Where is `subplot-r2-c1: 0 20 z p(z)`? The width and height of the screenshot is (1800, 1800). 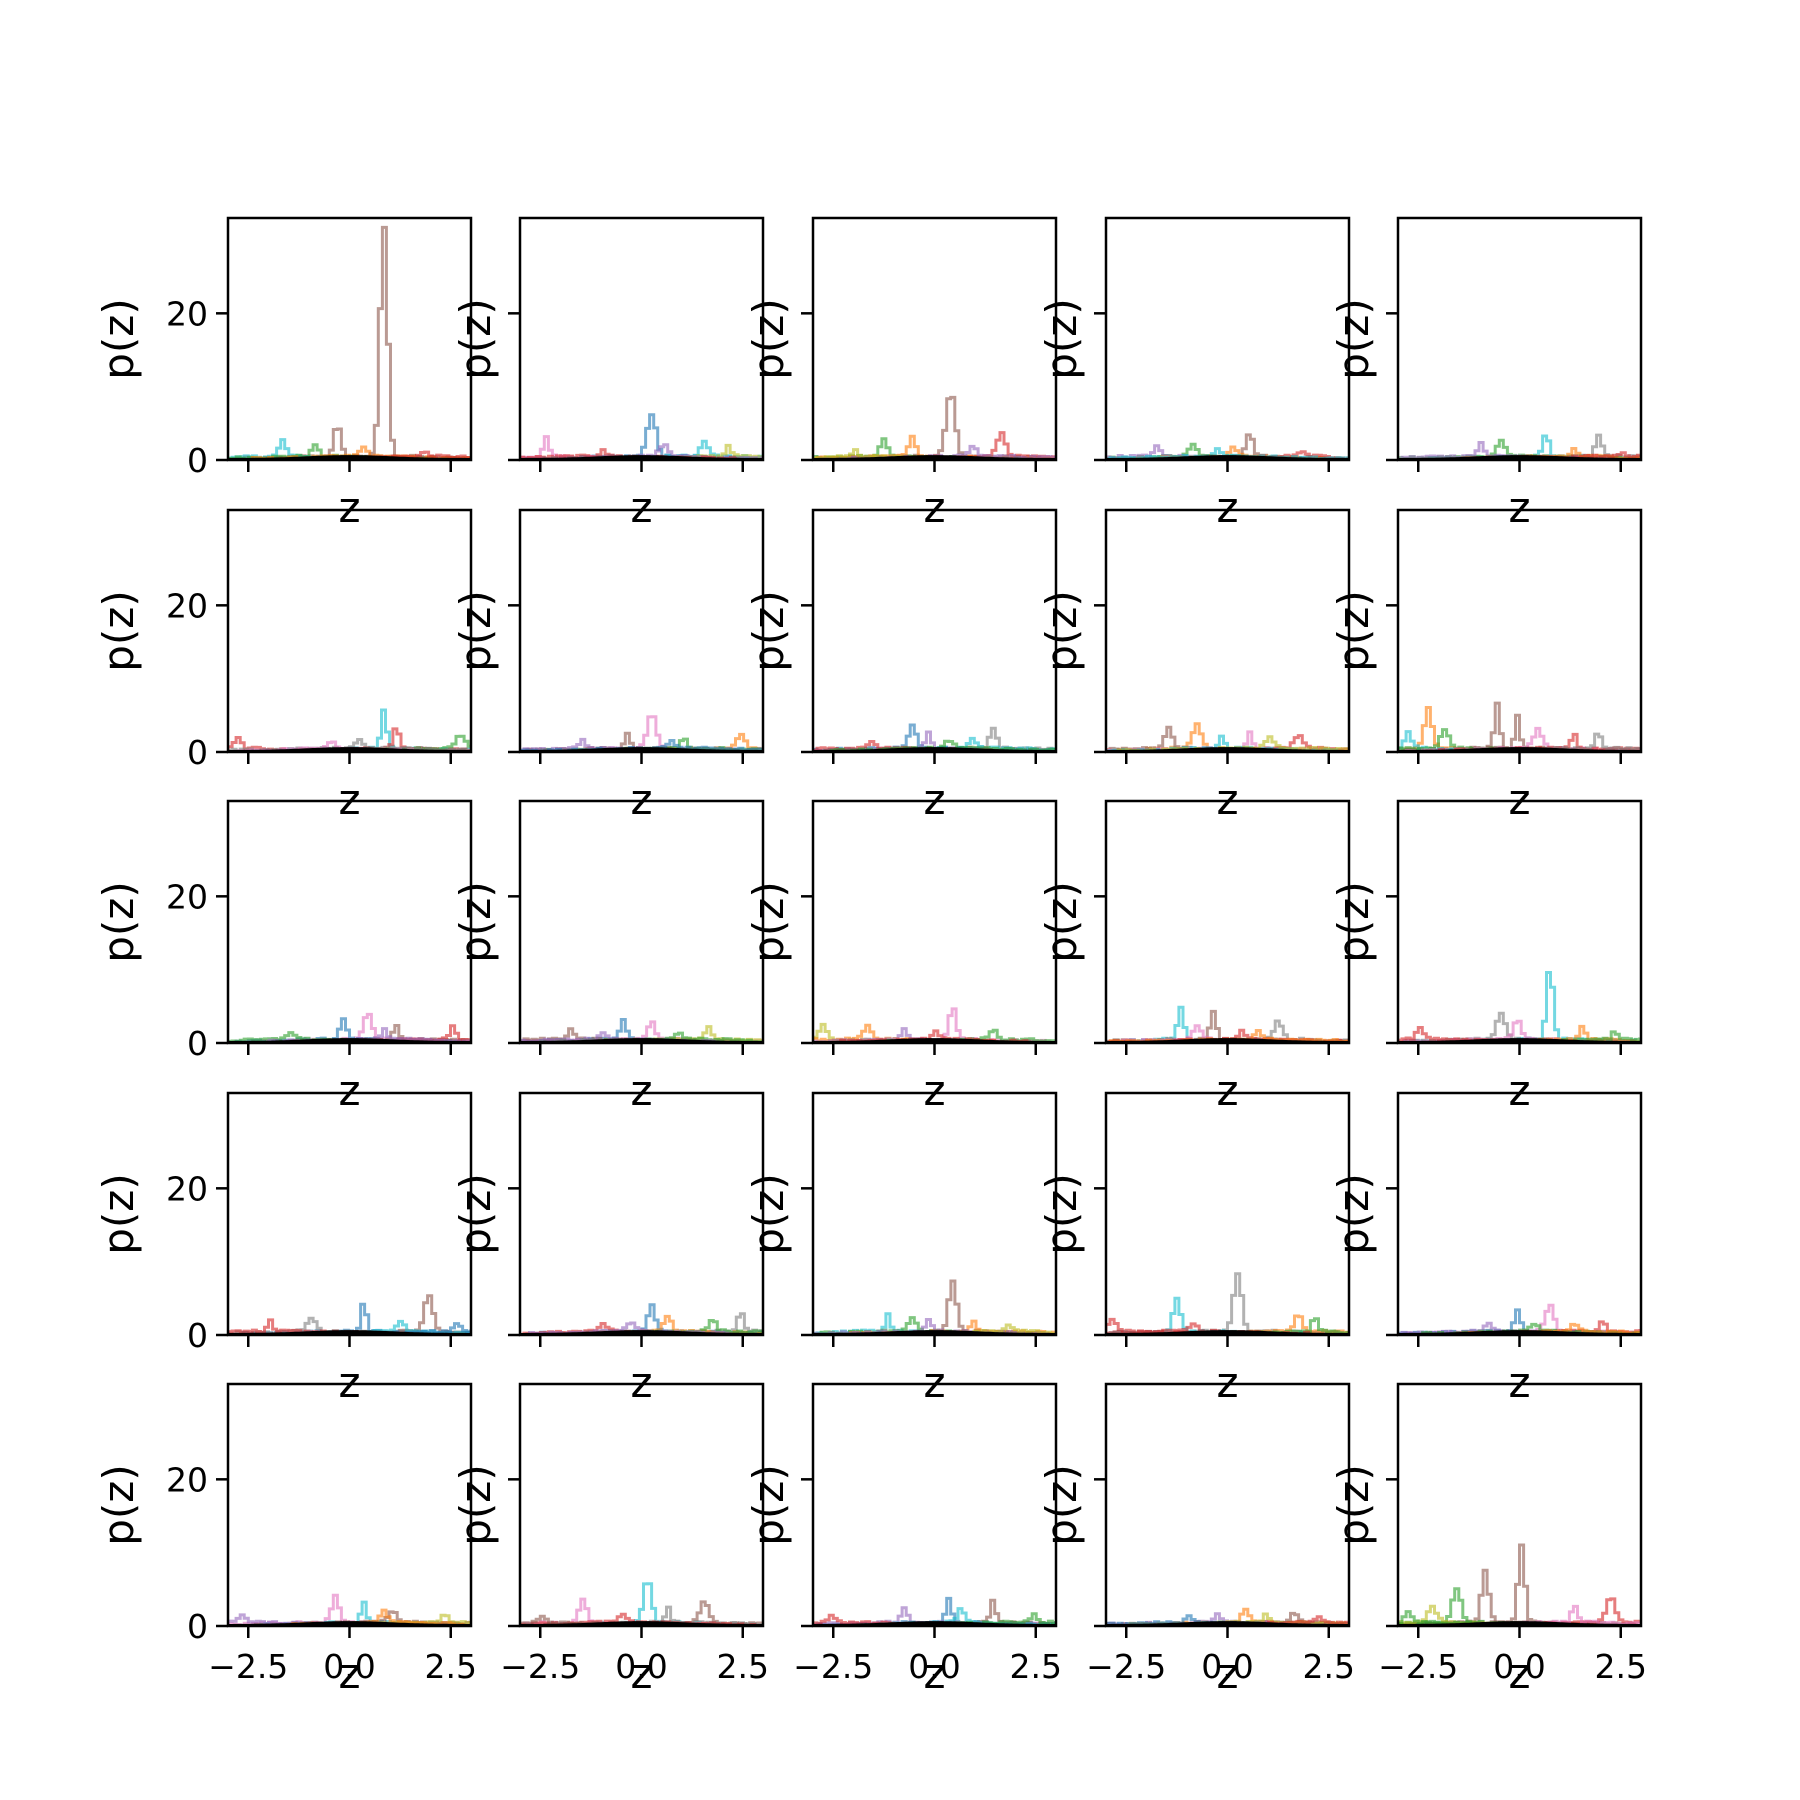
subplot-r2-c1: 0 20 z p(z) is located at coordinates (283, 666).